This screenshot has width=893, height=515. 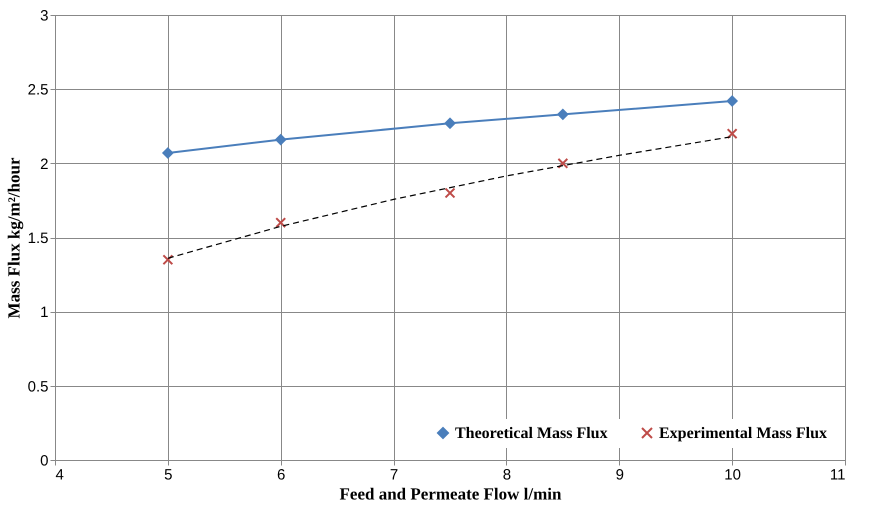 I want to click on y-tick-label: 1.5, so click(x=38, y=238).